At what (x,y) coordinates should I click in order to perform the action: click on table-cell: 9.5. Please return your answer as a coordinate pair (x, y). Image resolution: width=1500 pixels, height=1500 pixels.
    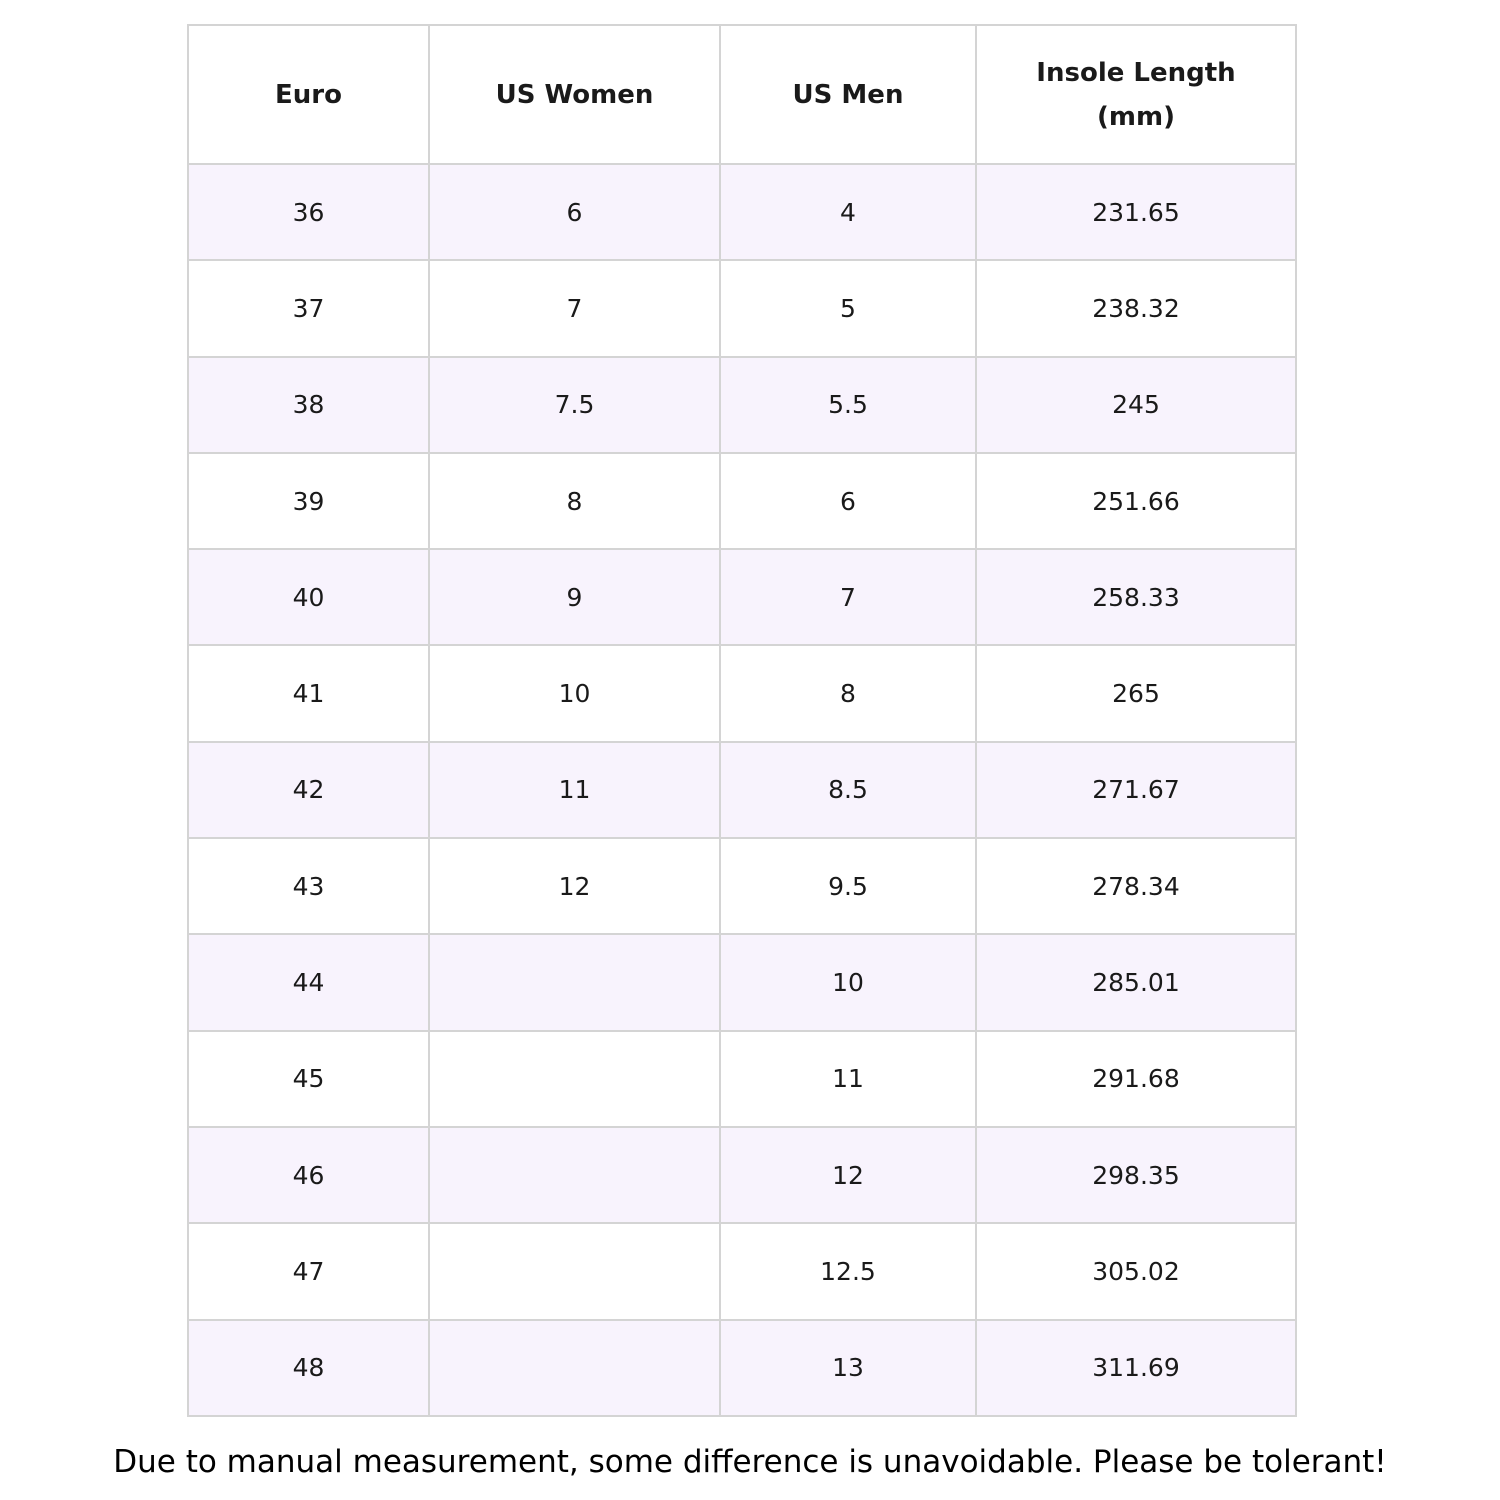
    Looking at the image, I should click on (848, 886).